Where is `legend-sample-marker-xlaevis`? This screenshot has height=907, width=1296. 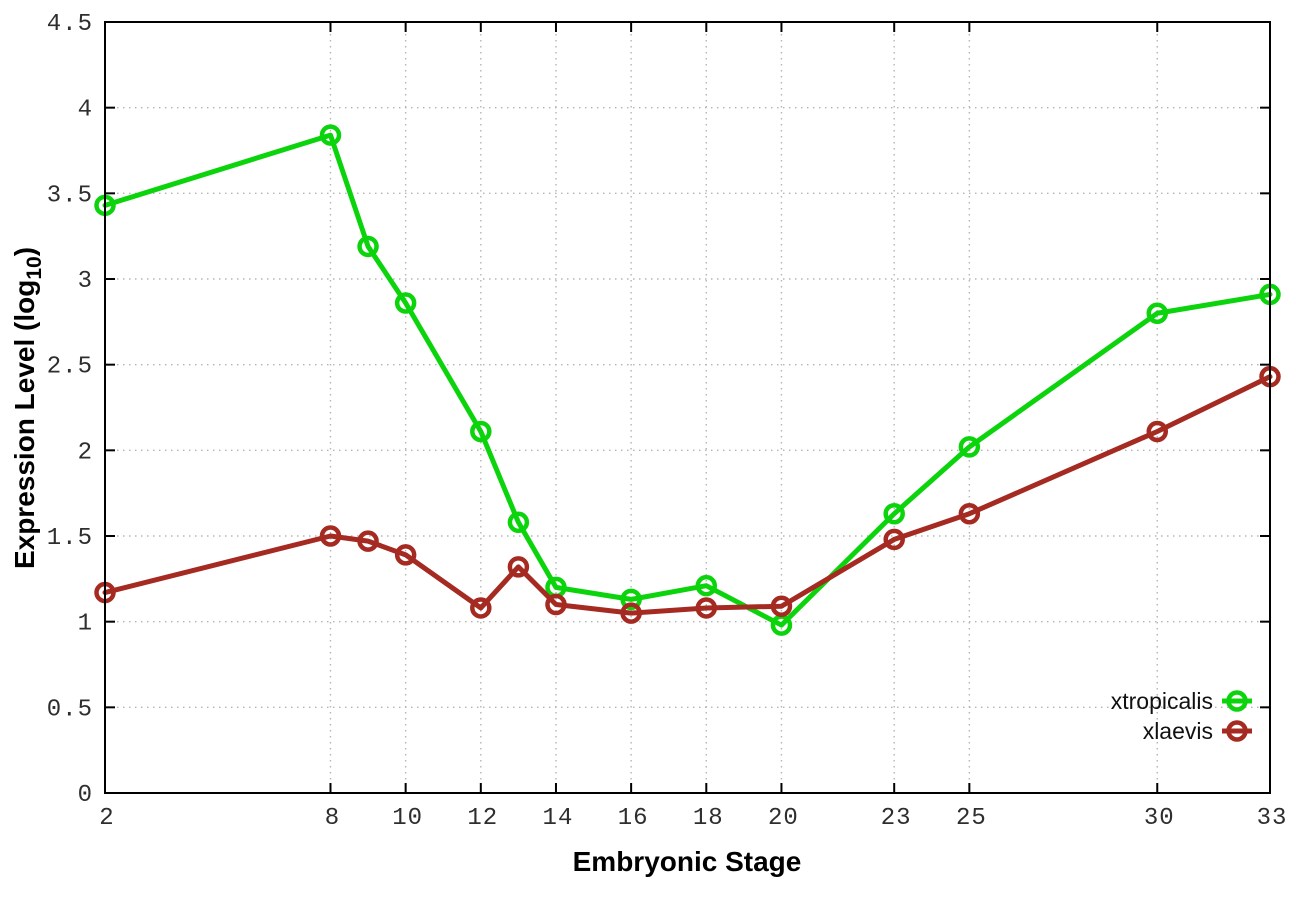 legend-sample-marker-xlaevis is located at coordinates (1237, 731).